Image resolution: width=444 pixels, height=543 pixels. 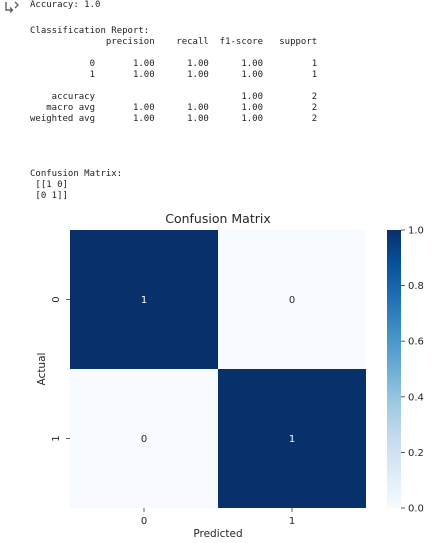 What do you see at coordinates (144, 521) in the screenshot?
I see `x-tick-label: 0` at bounding box center [144, 521].